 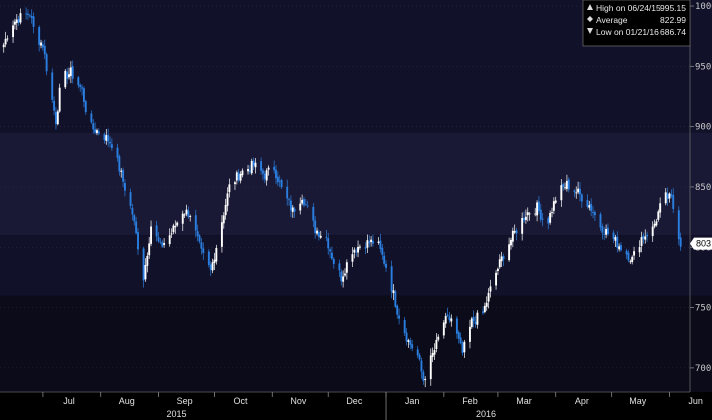 I want to click on x-month-label: Dec, so click(x=354, y=401).